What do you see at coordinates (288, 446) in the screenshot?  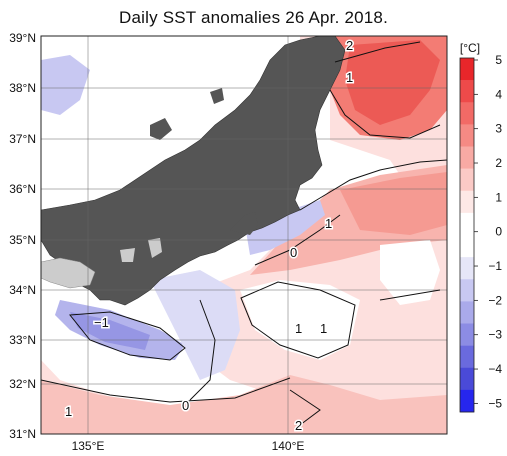 I see `lon-label: 140°E` at bounding box center [288, 446].